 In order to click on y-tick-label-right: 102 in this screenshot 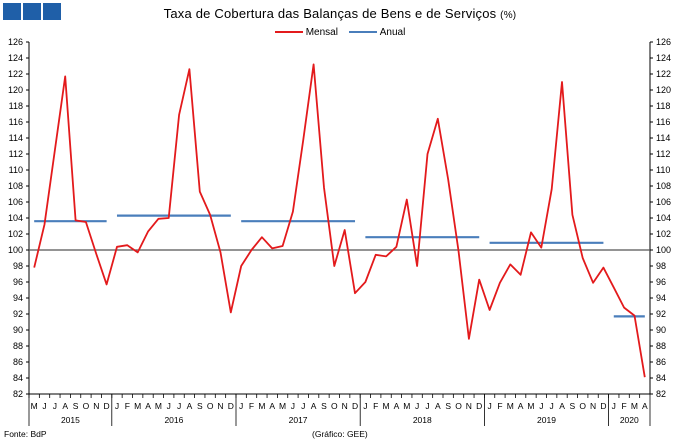, I will do `click(663, 234)`.